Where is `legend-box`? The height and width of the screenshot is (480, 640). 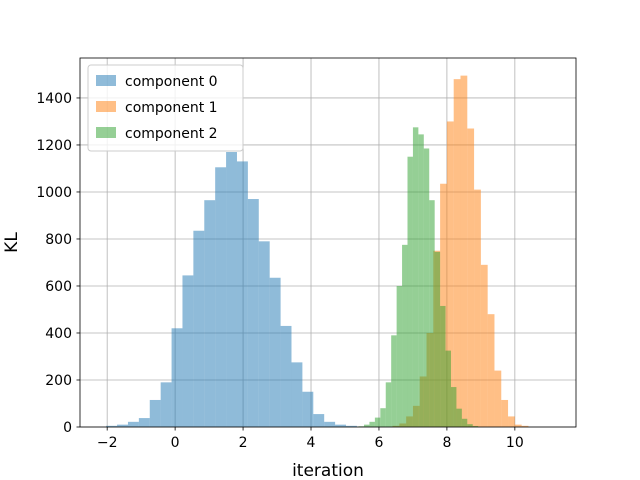
legend-box is located at coordinates (165, 108).